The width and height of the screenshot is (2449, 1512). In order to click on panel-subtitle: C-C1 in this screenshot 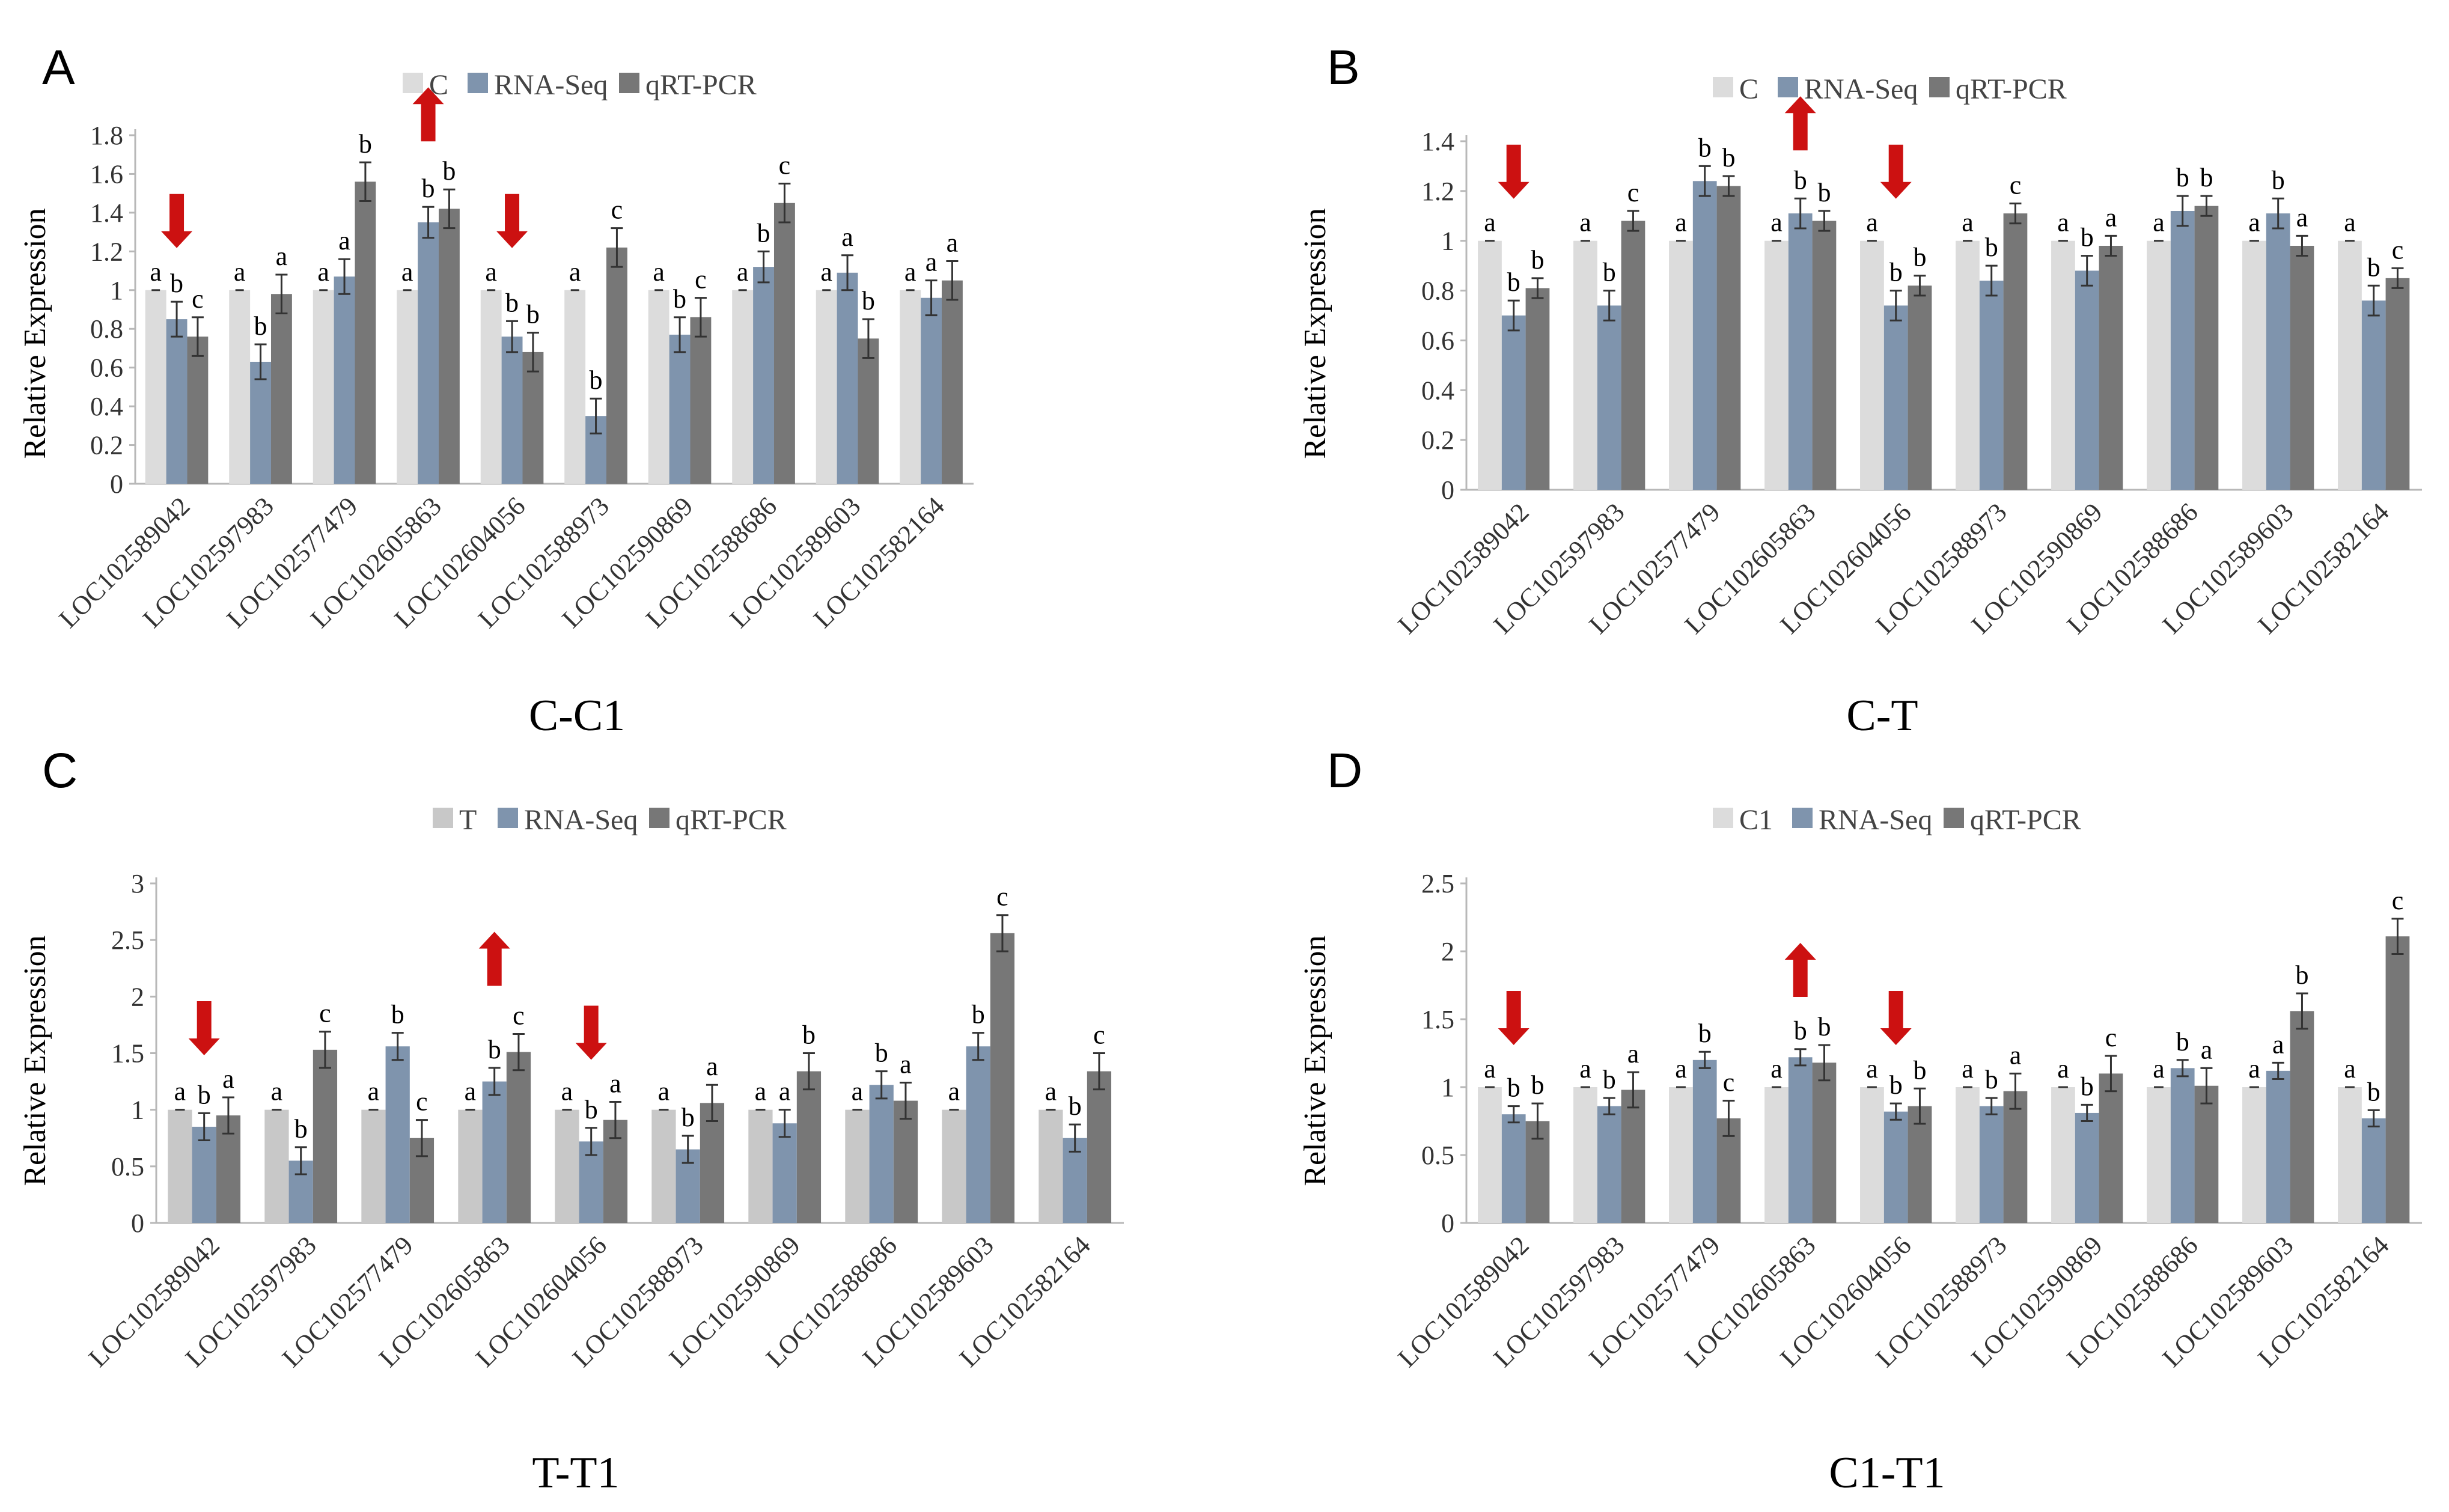, I will do `click(577, 716)`.